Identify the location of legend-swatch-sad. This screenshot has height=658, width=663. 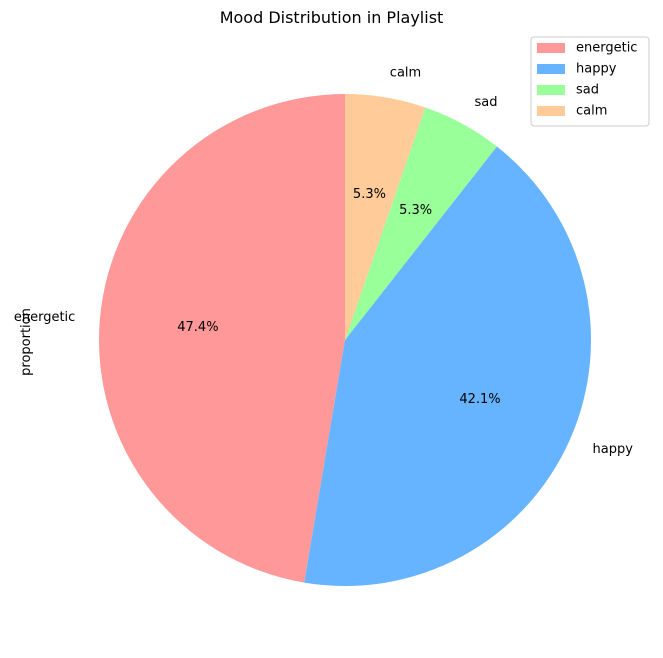
(551, 90).